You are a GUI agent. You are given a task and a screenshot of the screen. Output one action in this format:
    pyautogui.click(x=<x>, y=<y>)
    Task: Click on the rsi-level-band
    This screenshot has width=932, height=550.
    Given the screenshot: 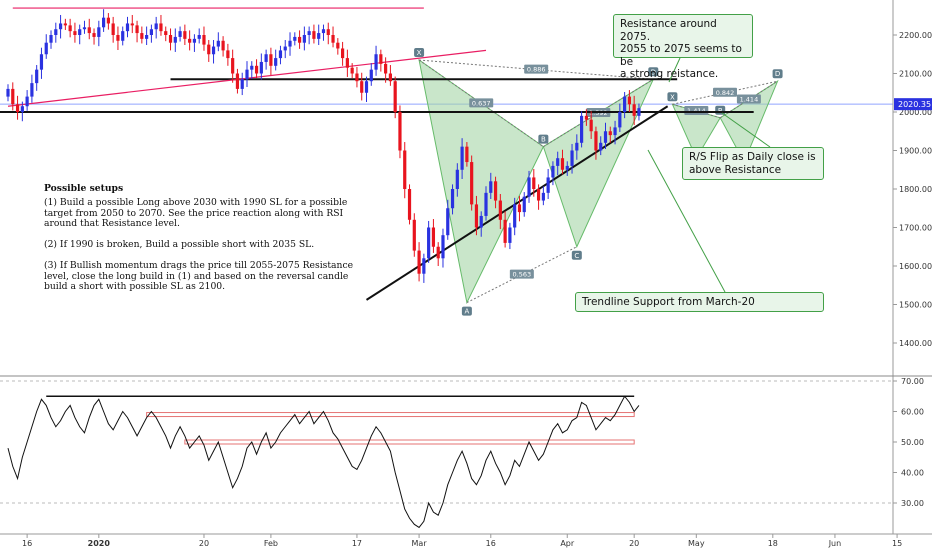 What is the action you would take?
    pyautogui.click(x=409, y=442)
    